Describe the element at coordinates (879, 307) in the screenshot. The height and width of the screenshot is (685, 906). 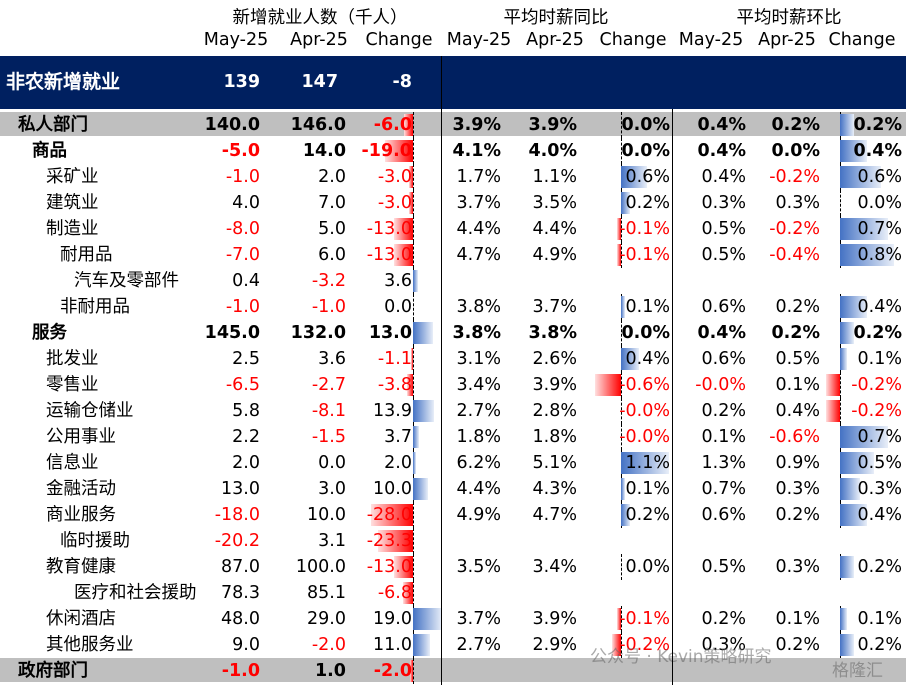
I see `cell-m3: 0.4%` at that location.